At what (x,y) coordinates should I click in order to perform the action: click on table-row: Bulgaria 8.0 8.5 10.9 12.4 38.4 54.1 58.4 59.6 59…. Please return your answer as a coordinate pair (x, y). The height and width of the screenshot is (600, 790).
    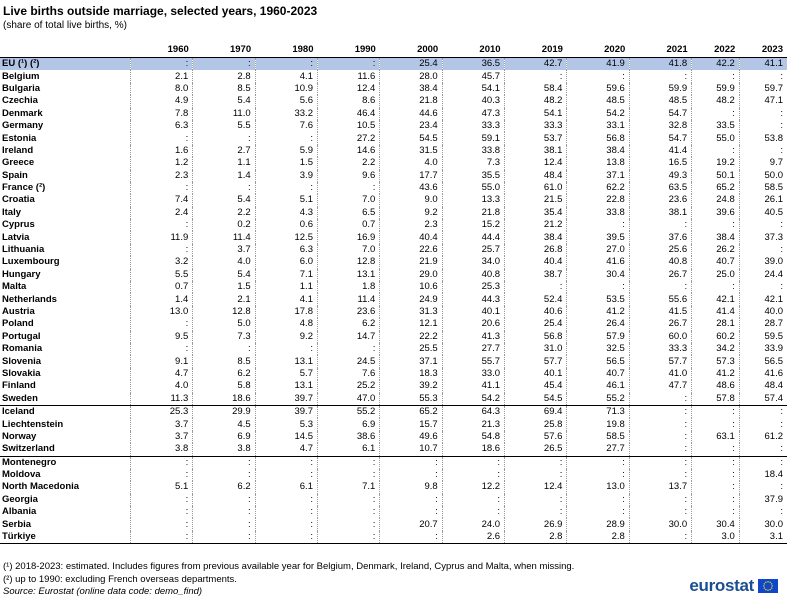
    Looking at the image, I should click on (393, 89).